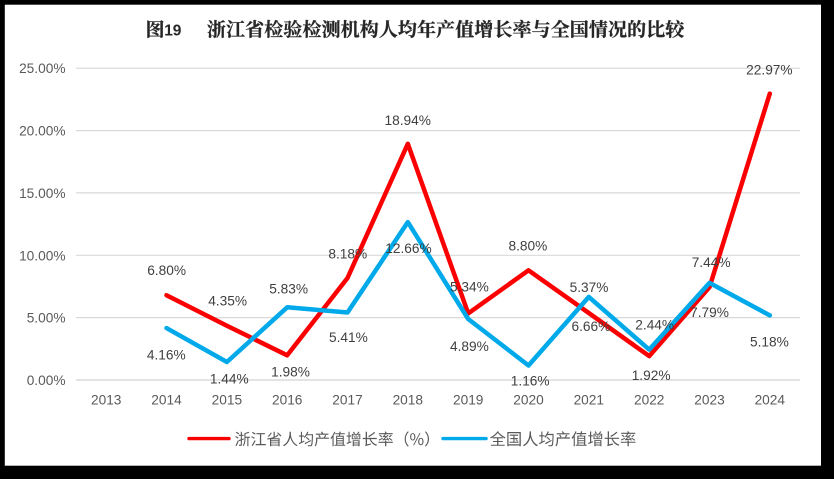 This screenshot has width=834, height=479. Describe the element at coordinates (469, 346) in the screenshot. I see `svg-text: 4.89%` at that location.